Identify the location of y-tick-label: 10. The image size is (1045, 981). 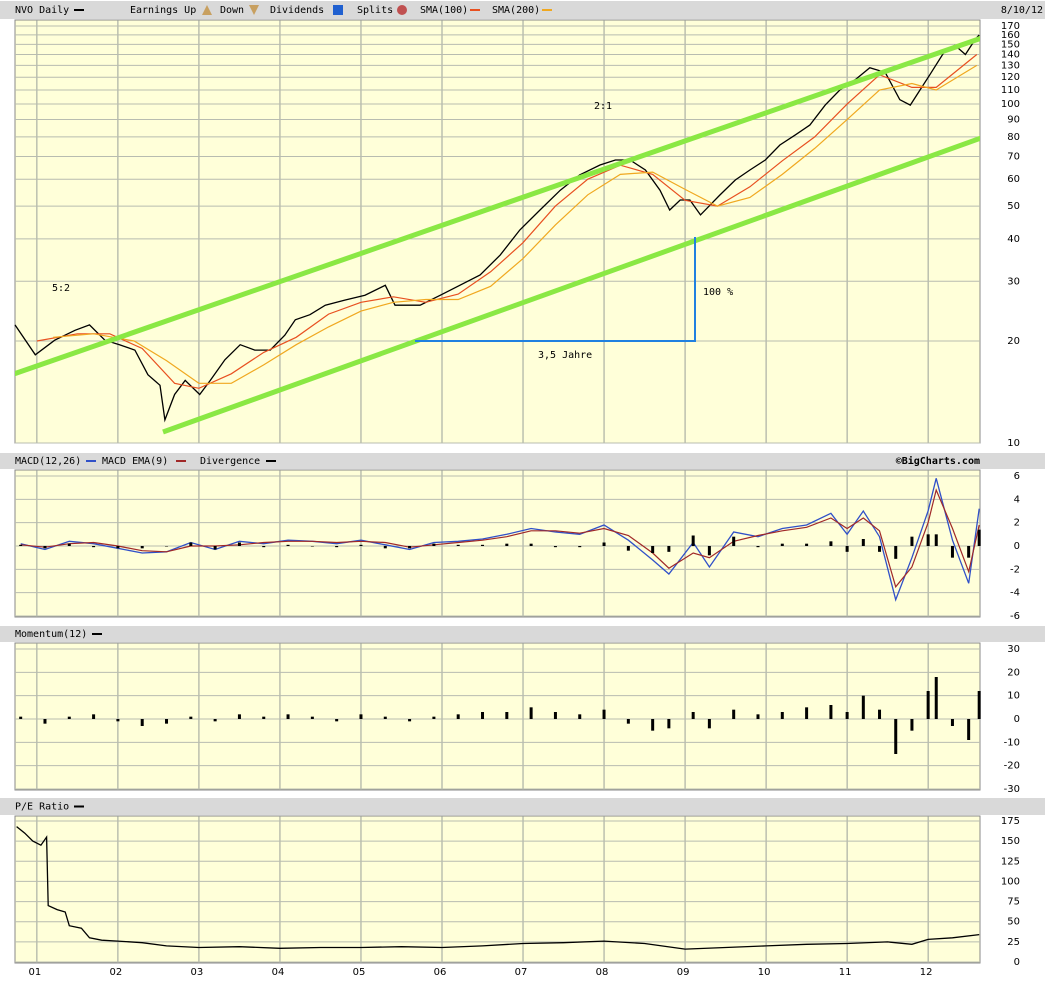
(1013, 696).